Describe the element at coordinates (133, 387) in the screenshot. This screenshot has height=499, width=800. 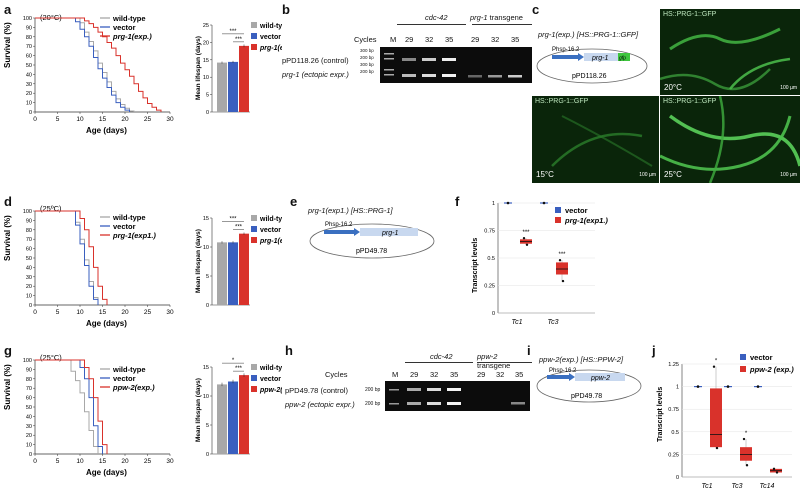
I see `legend-exp: ppw-2(exp.)` at that location.